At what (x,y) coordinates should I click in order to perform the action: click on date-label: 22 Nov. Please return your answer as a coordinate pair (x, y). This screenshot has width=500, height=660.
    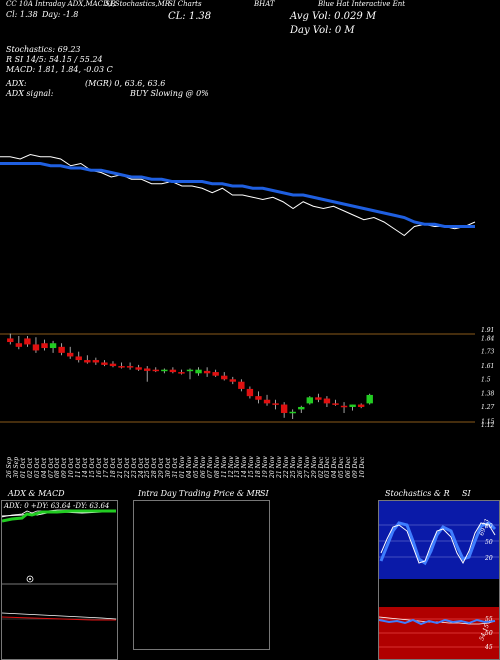
    Looking at the image, I should click on (286, 467).